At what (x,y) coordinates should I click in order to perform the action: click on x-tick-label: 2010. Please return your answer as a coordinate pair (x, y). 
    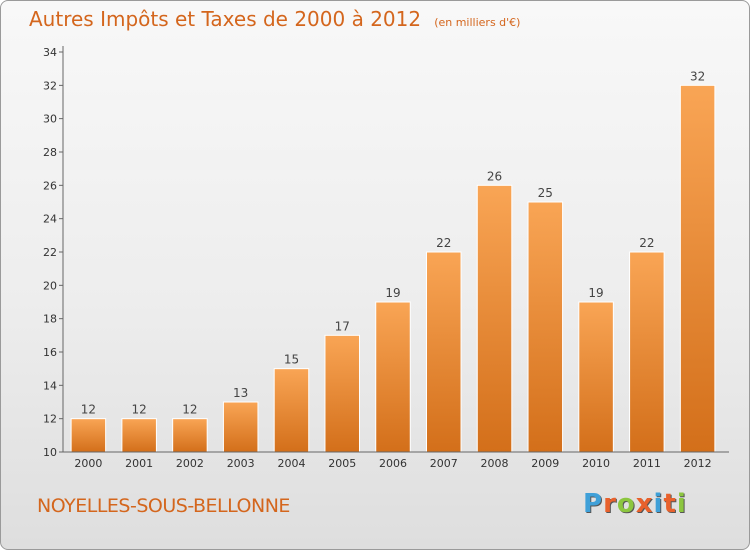
    Looking at the image, I should click on (596, 463).